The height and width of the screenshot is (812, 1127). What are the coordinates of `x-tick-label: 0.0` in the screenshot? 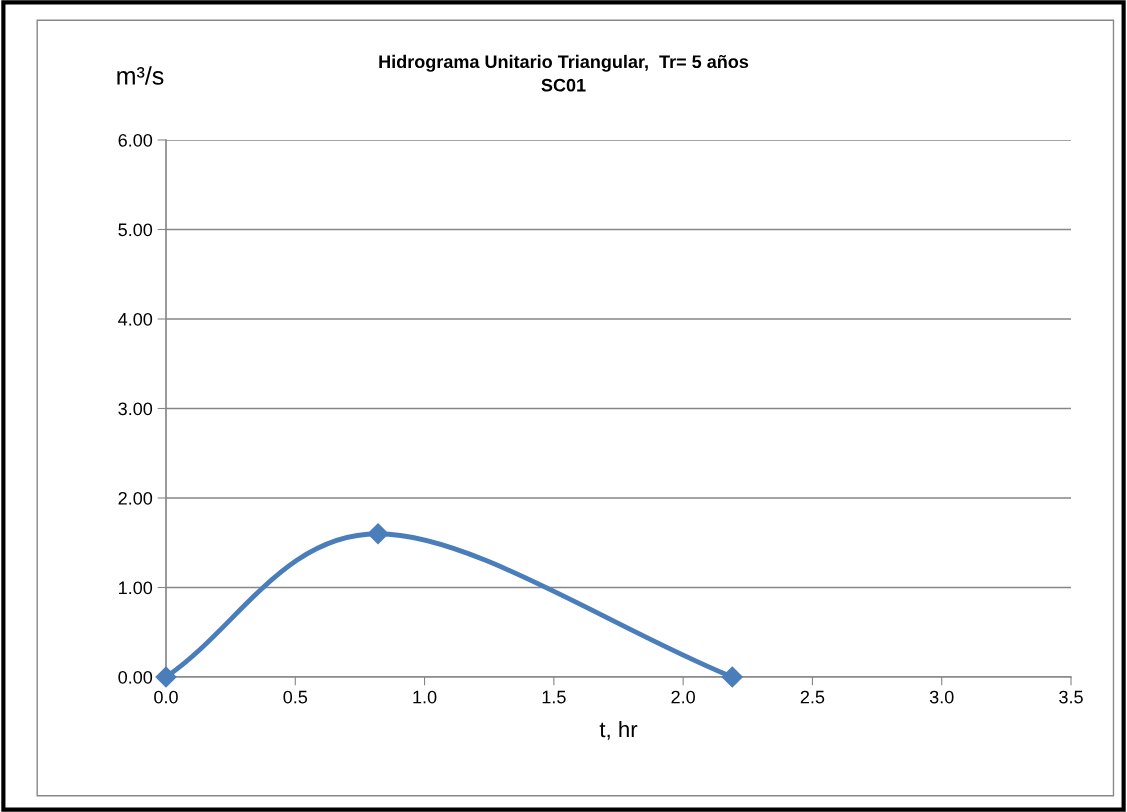 It's located at (166, 697).